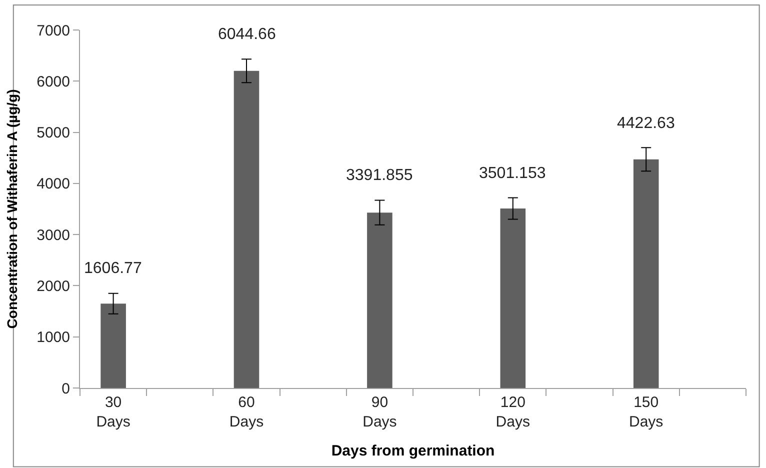 The width and height of the screenshot is (766, 468). What do you see at coordinates (413, 451) in the screenshot?
I see `x-axis-title: Days from germination` at bounding box center [413, 451].